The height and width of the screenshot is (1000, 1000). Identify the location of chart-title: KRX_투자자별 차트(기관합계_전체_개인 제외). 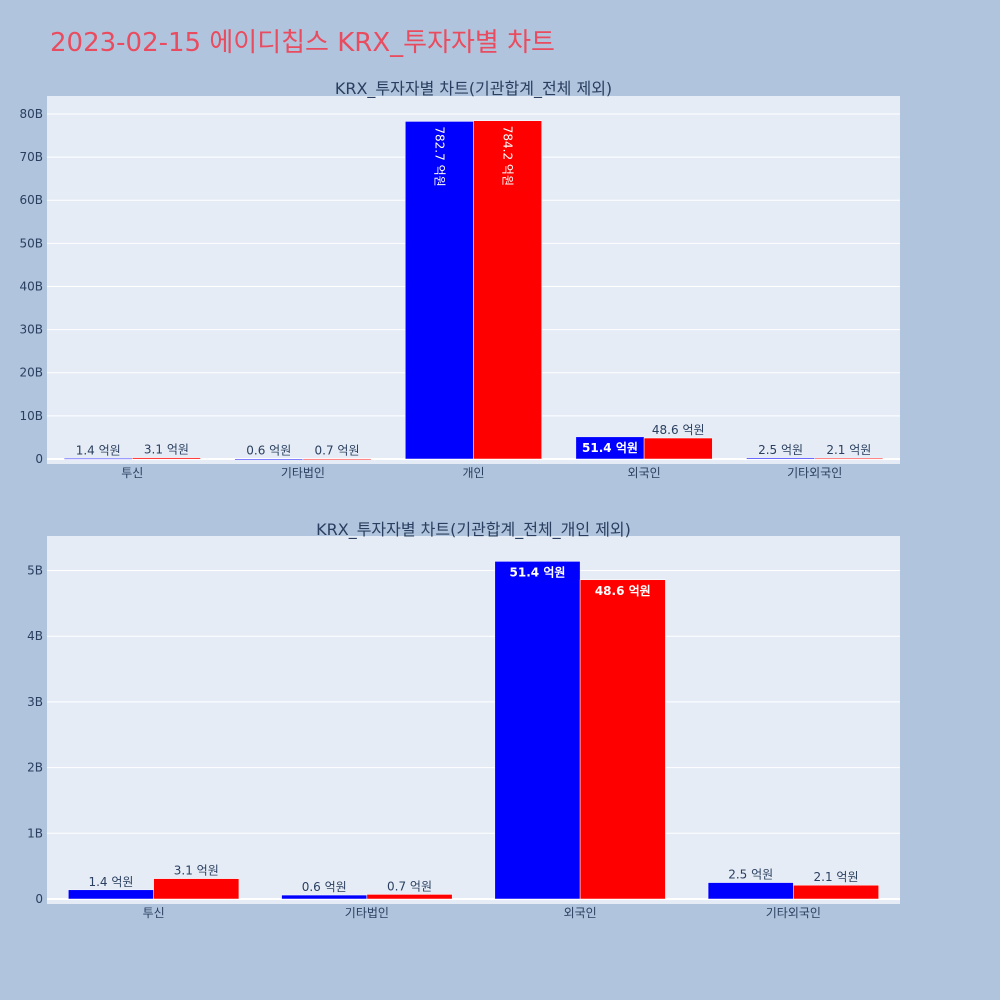
(473, 530).